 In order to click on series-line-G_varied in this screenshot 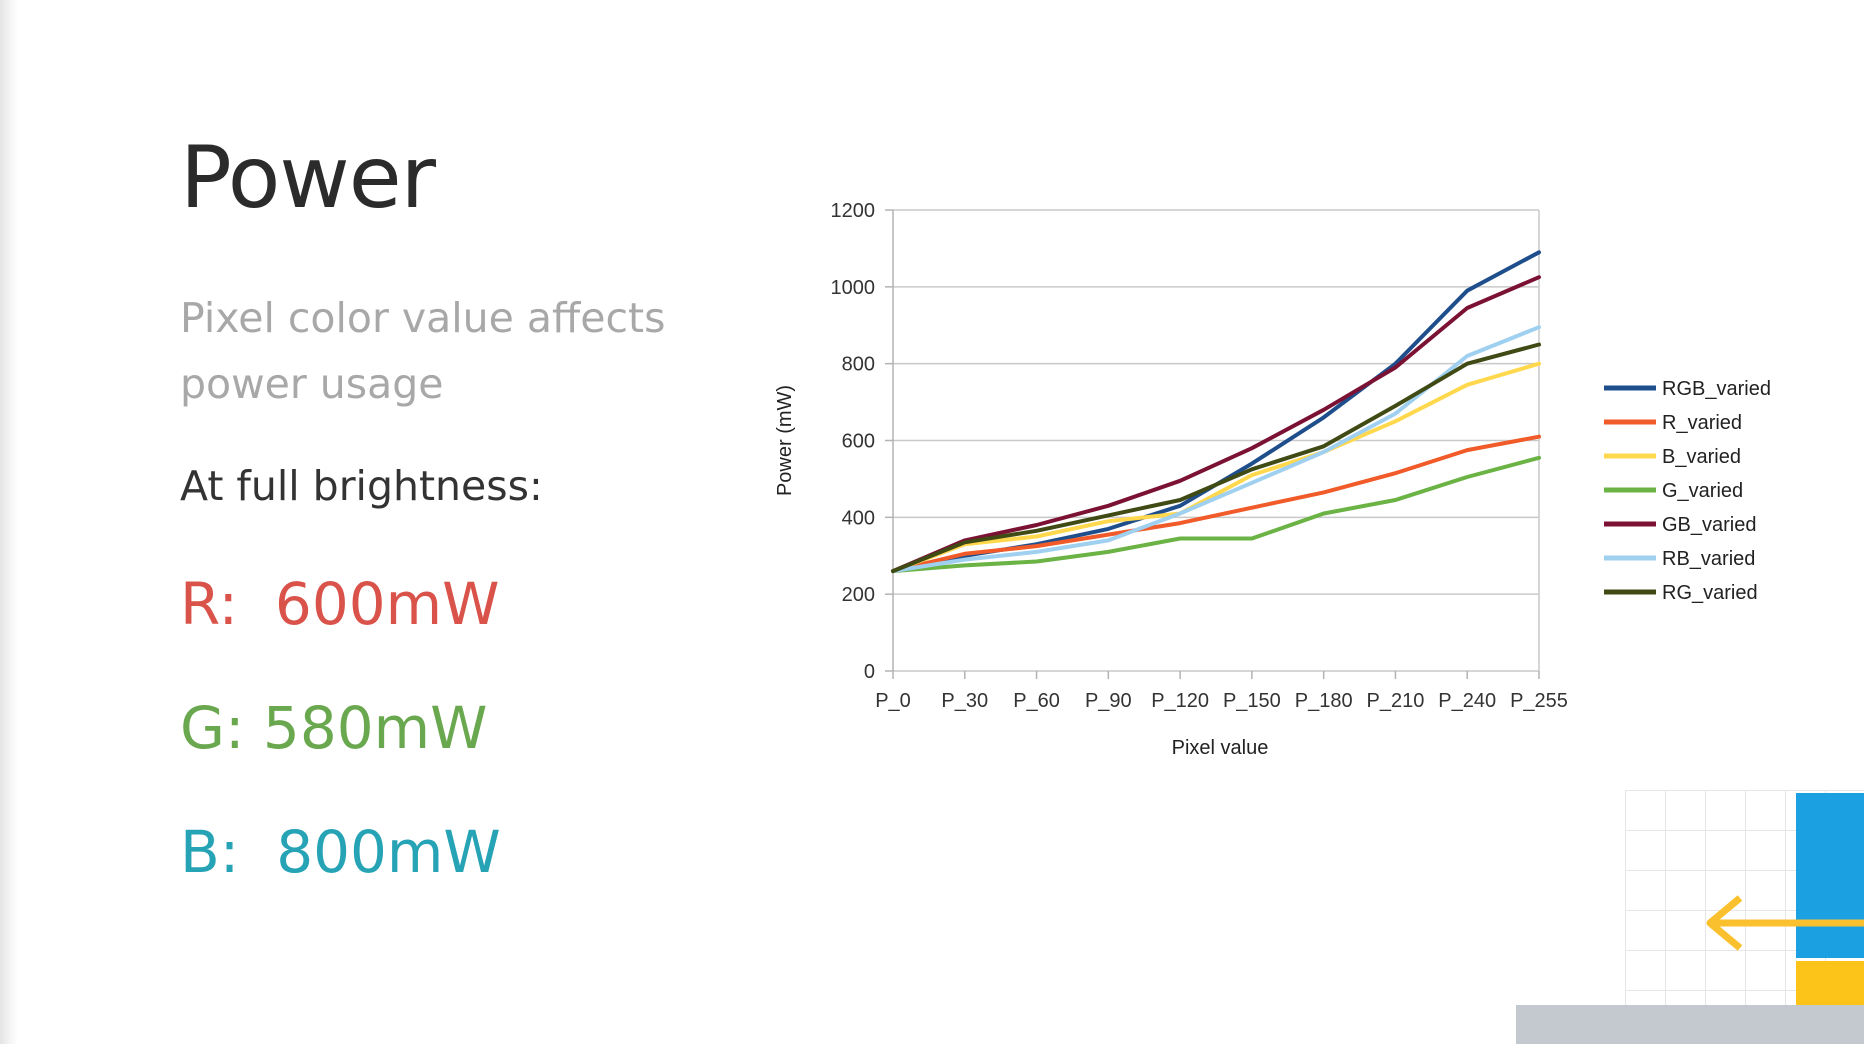, I will do `click(1216, 514)`.